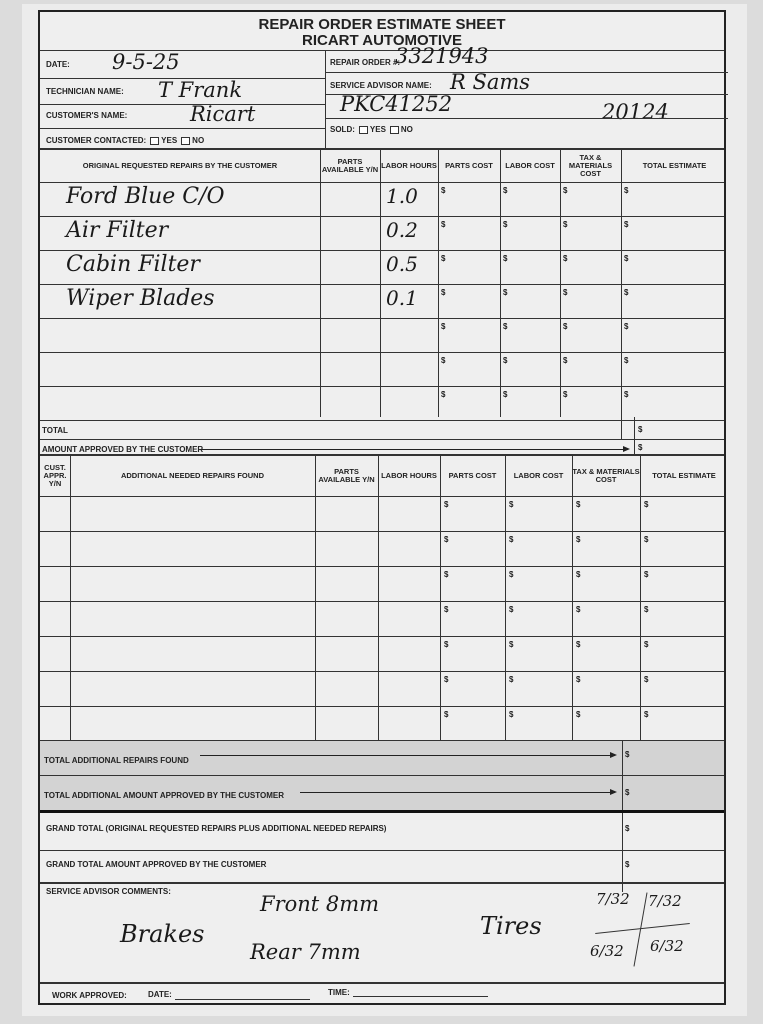 This screenshot has width=763, height=1024. I want to click on sold-no-checkbox, so click(394, 130).